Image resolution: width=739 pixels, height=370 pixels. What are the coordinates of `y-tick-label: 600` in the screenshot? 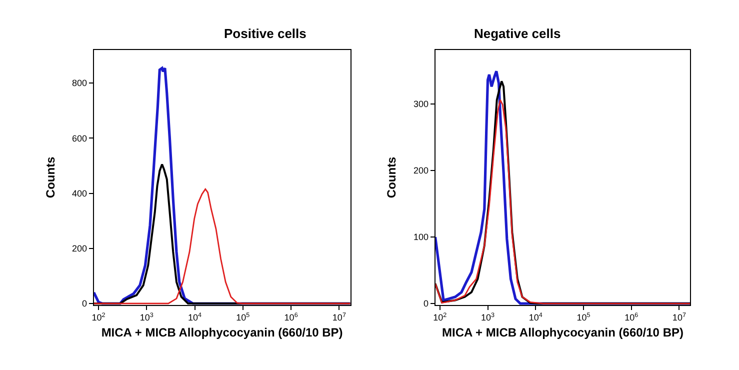 It's located at (80, 138).